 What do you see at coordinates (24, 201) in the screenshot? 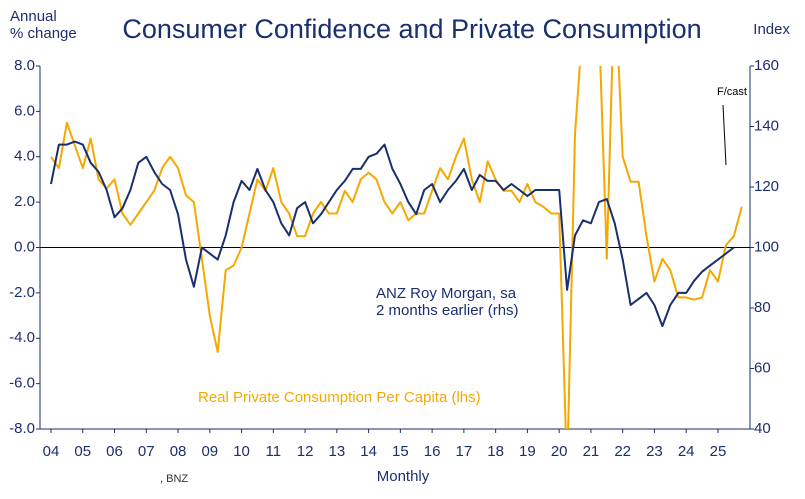
I see `y-tick-label: 2.0` at bounding box center [24, 201].